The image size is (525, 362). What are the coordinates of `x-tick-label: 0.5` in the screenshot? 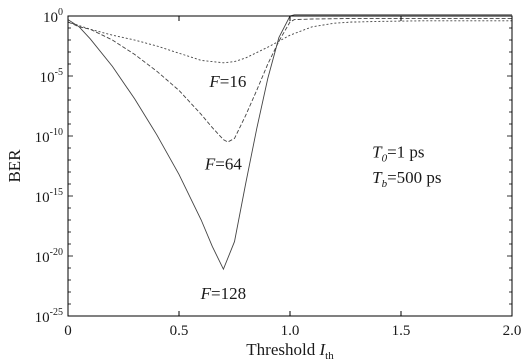 It's located at (179, 331).